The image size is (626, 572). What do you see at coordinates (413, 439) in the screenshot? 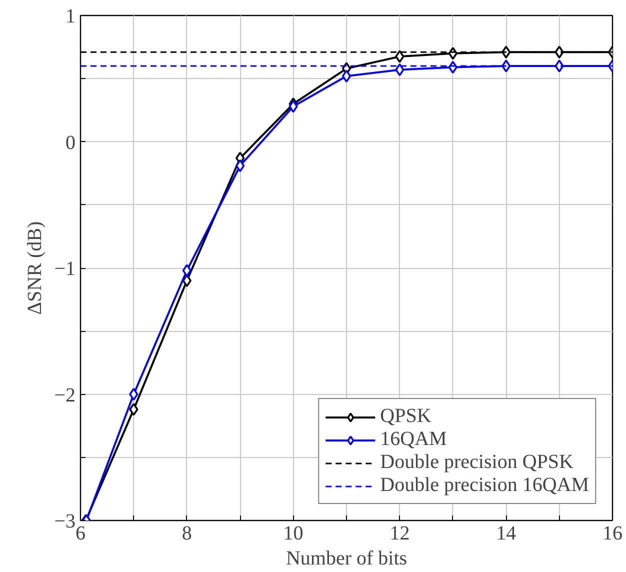
I see `legend-label: 16QAM` at bounding box center [413, 439].